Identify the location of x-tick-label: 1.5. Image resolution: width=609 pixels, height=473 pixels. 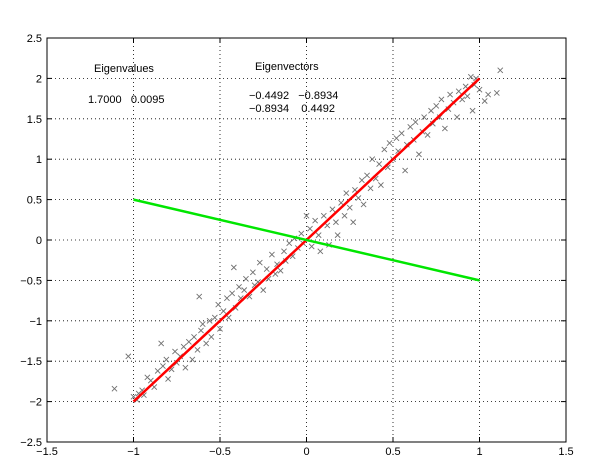
(565, 452).